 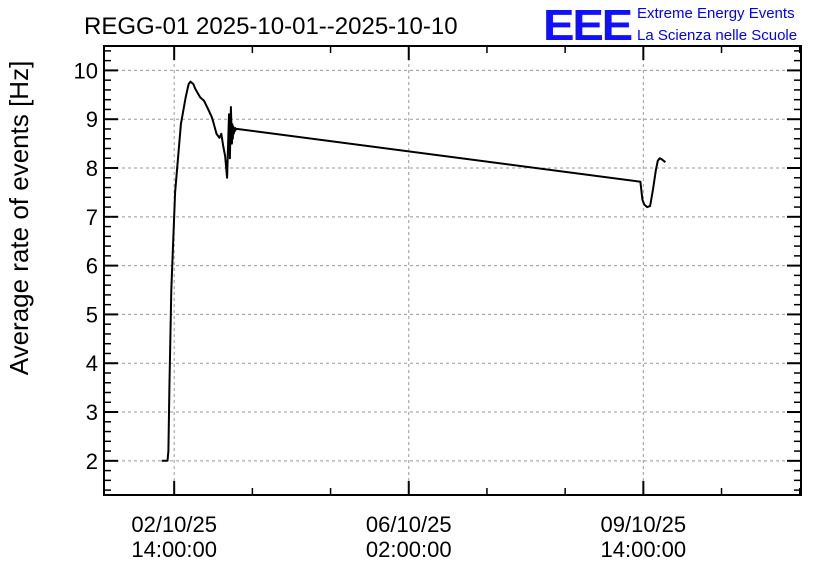 What do you see at coordinates (409, 524) in the screenshot?
I see `x-tick-date: 06/10/25` at bounding box center [409, 524].